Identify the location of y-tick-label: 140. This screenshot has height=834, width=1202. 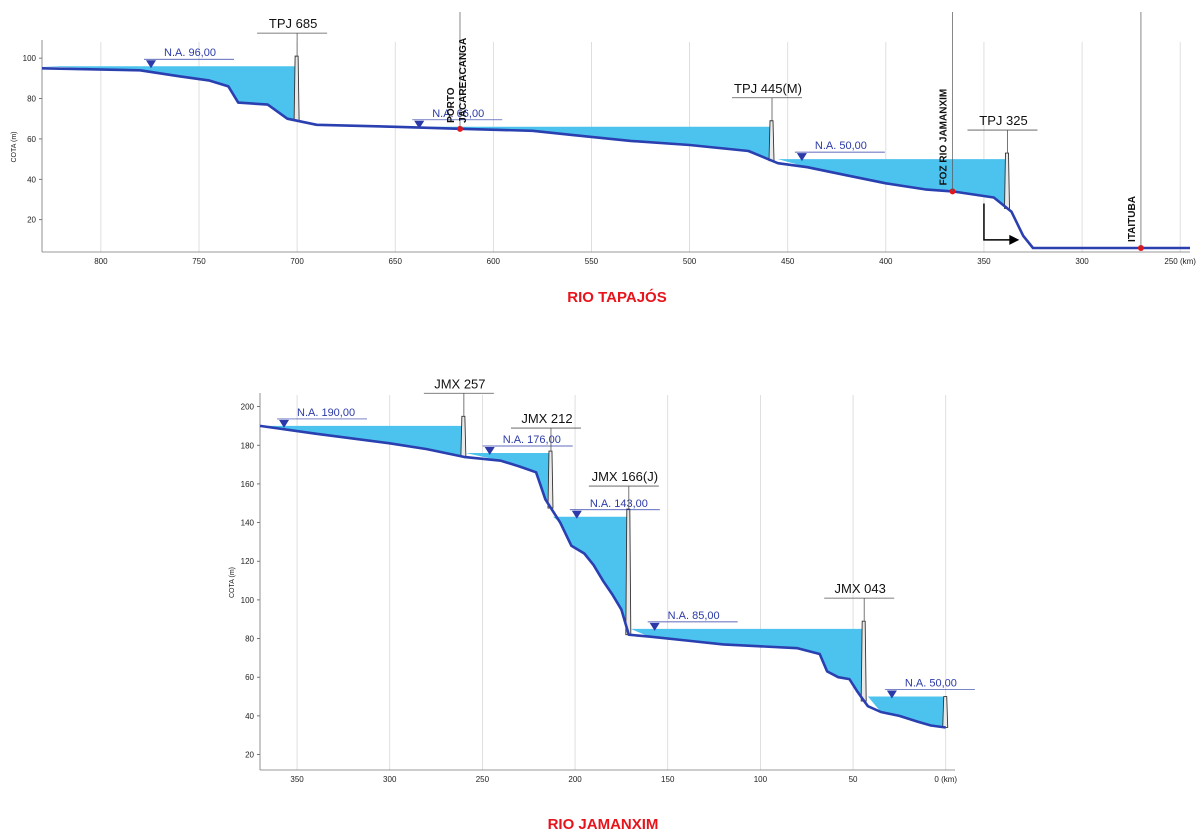
(248, 523).